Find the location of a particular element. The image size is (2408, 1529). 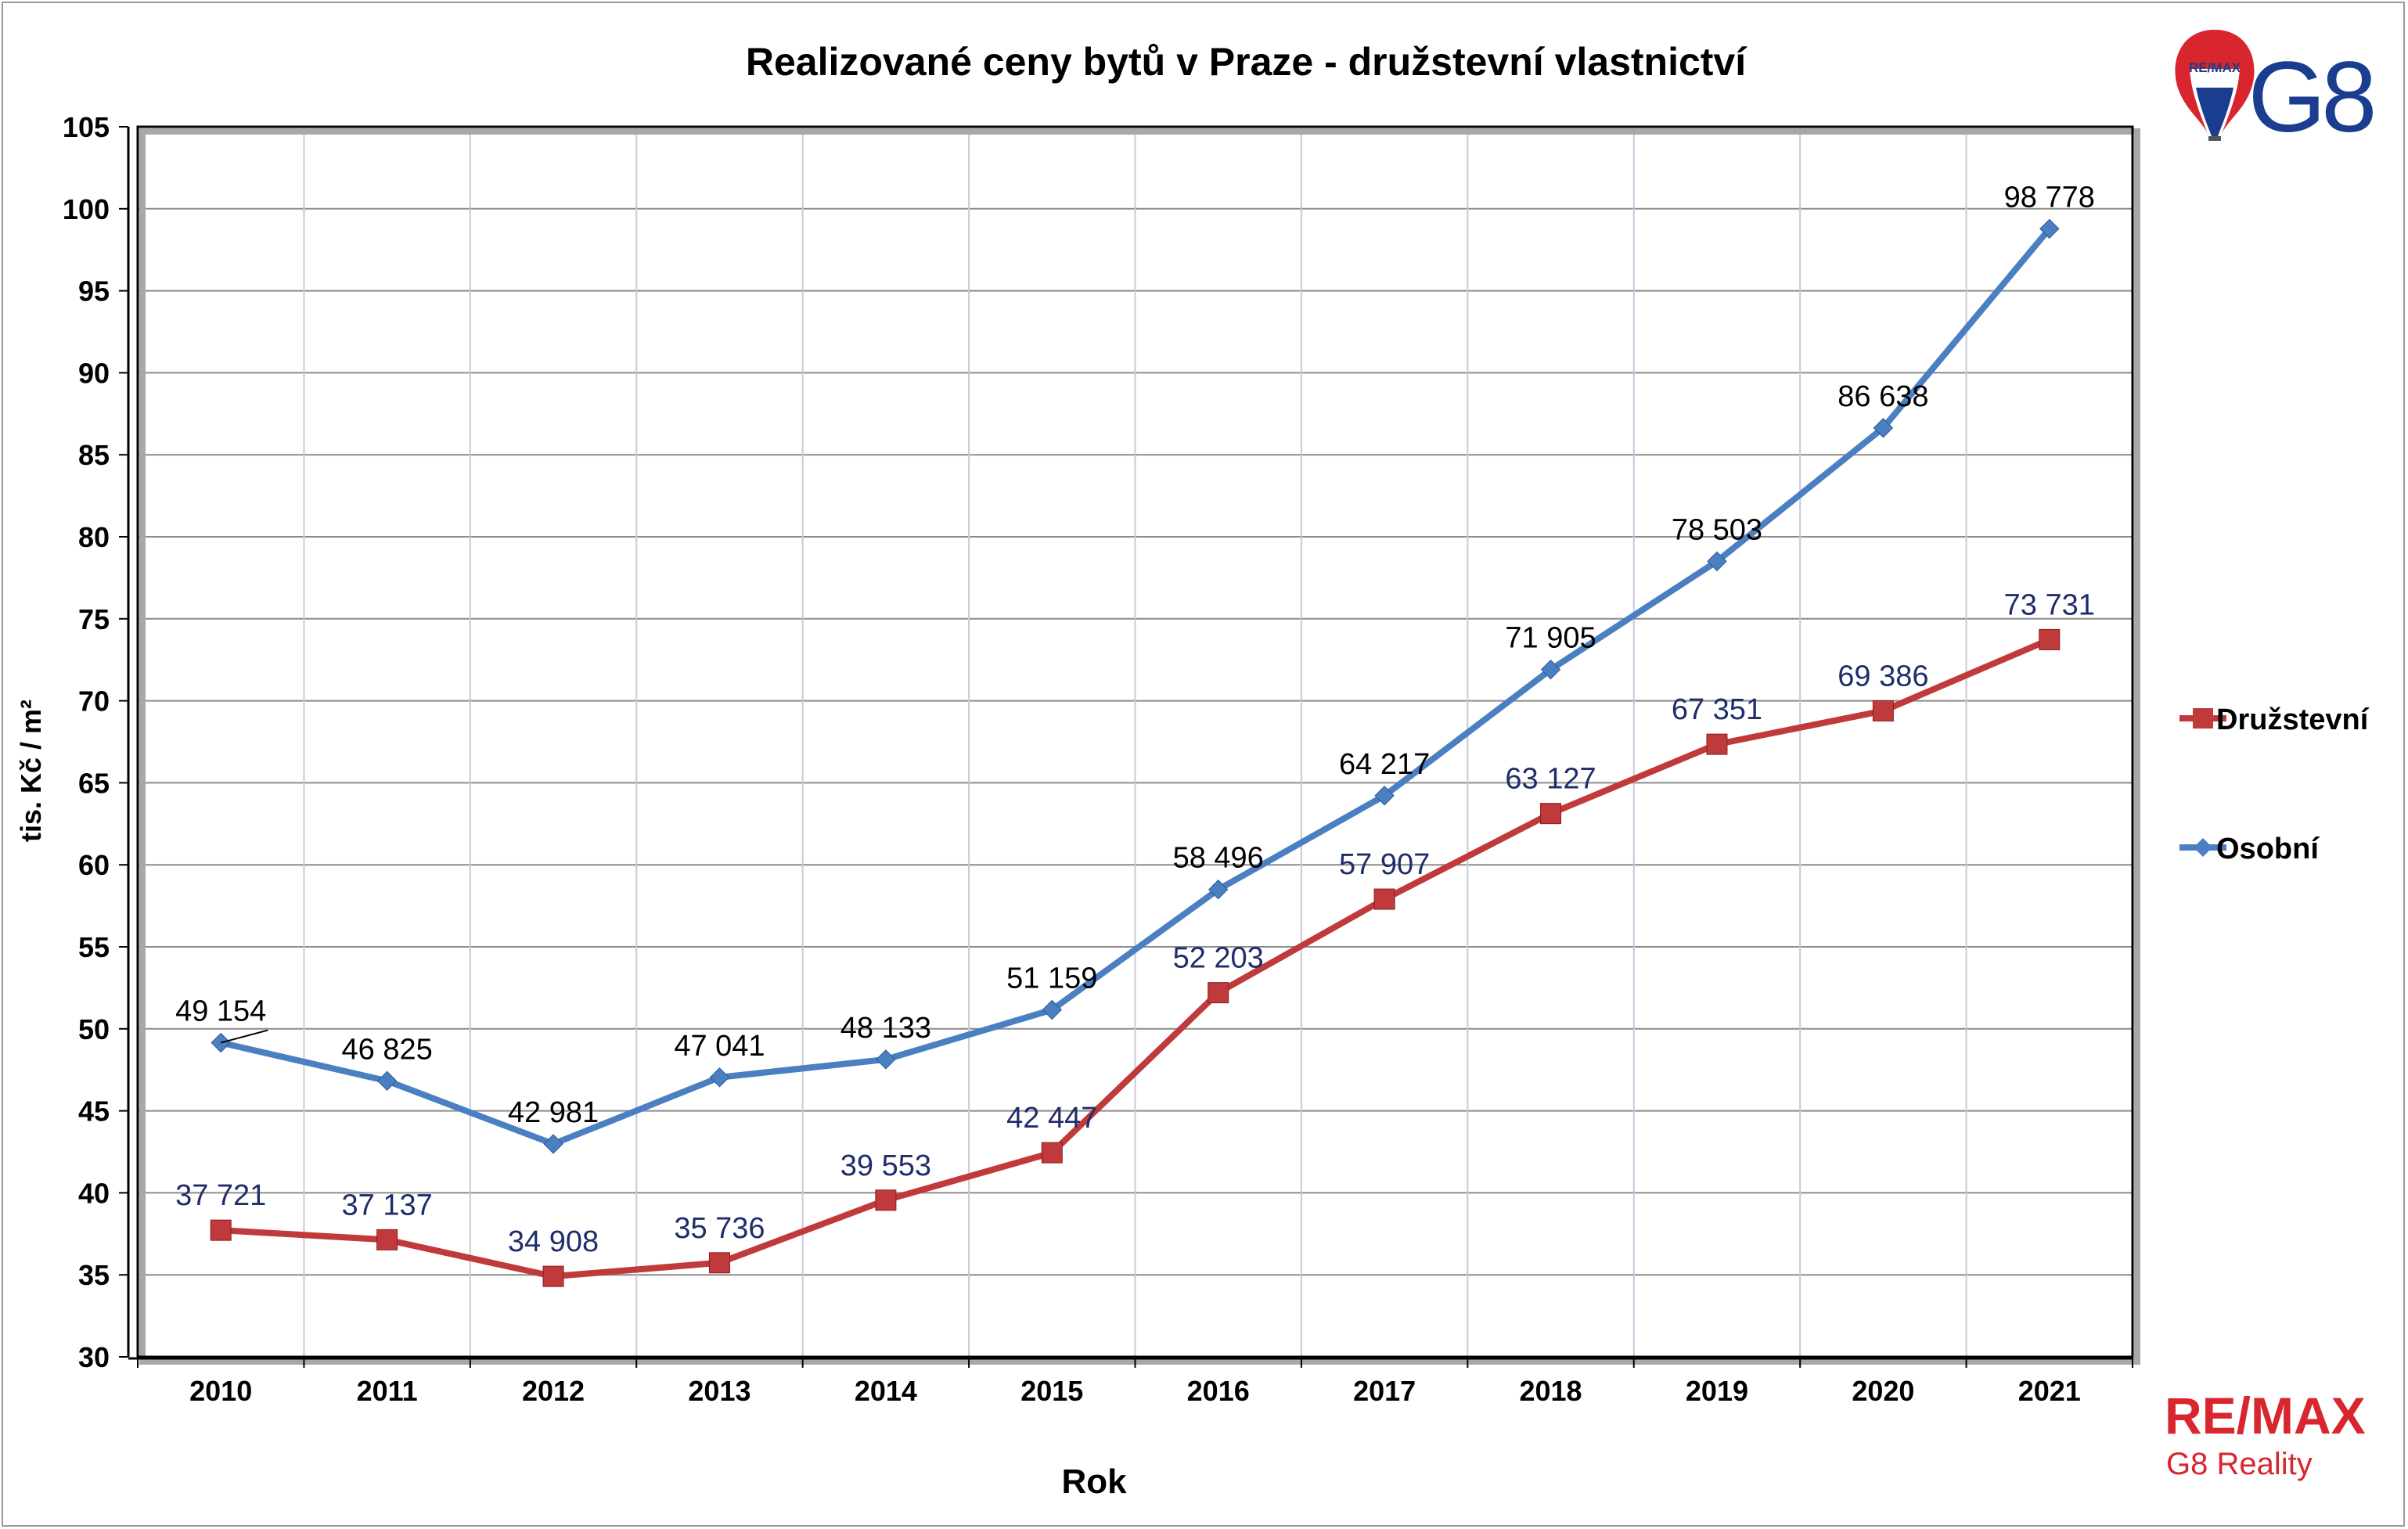

data-label: 42 447 is located at coordinates (1051, 1118).